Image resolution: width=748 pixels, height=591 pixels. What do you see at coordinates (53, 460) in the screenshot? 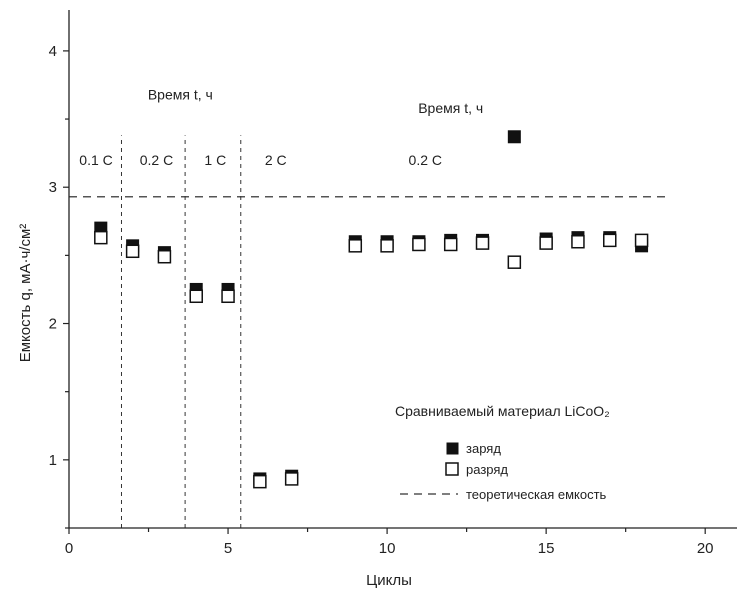
I see `y-tick-label: 1` at bounding box center [53, 460].